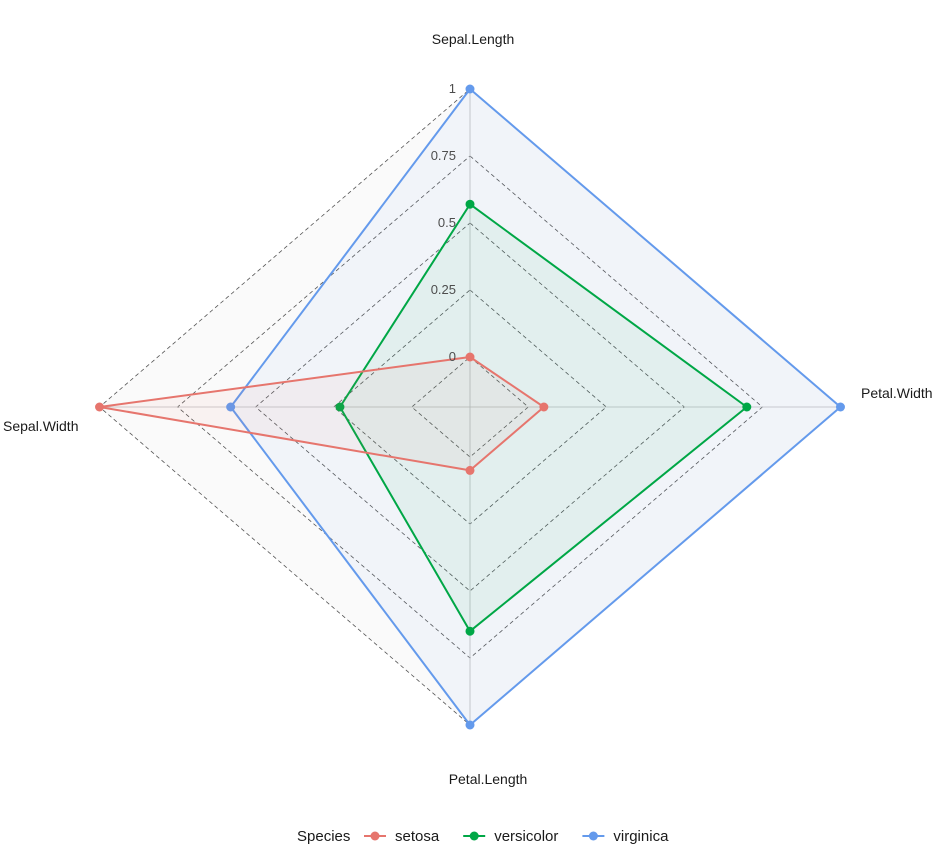 This screenshot has height=846, width=943. Describe the element at coordinates (417, 836) in the screenshot. I see `legend-label-setosa: setosa` at that location.